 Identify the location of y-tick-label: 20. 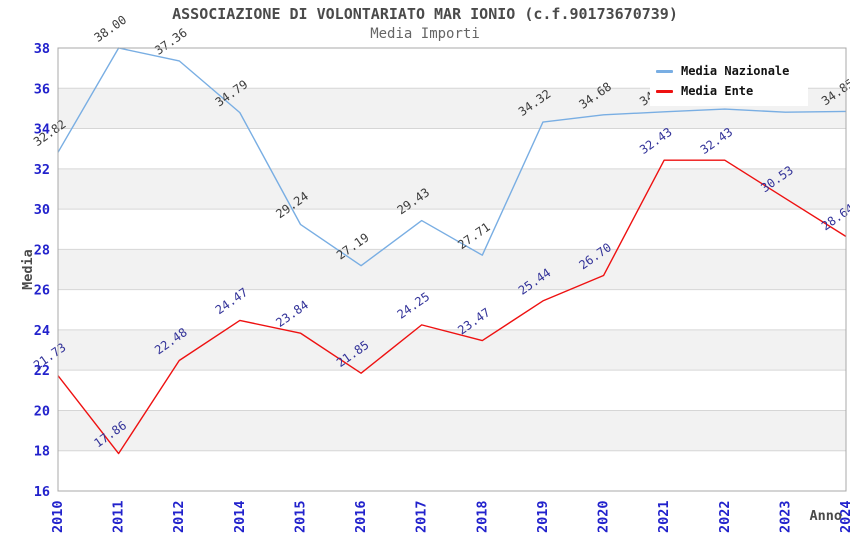
(42, 411).